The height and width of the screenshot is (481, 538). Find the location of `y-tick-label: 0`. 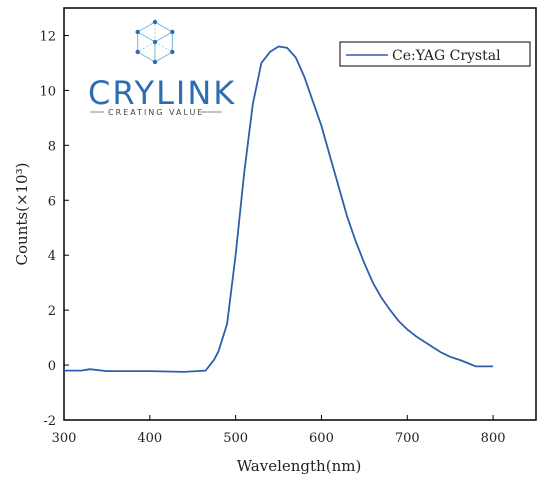

y-tick-label: 0 is located at coordinates (52, 366).